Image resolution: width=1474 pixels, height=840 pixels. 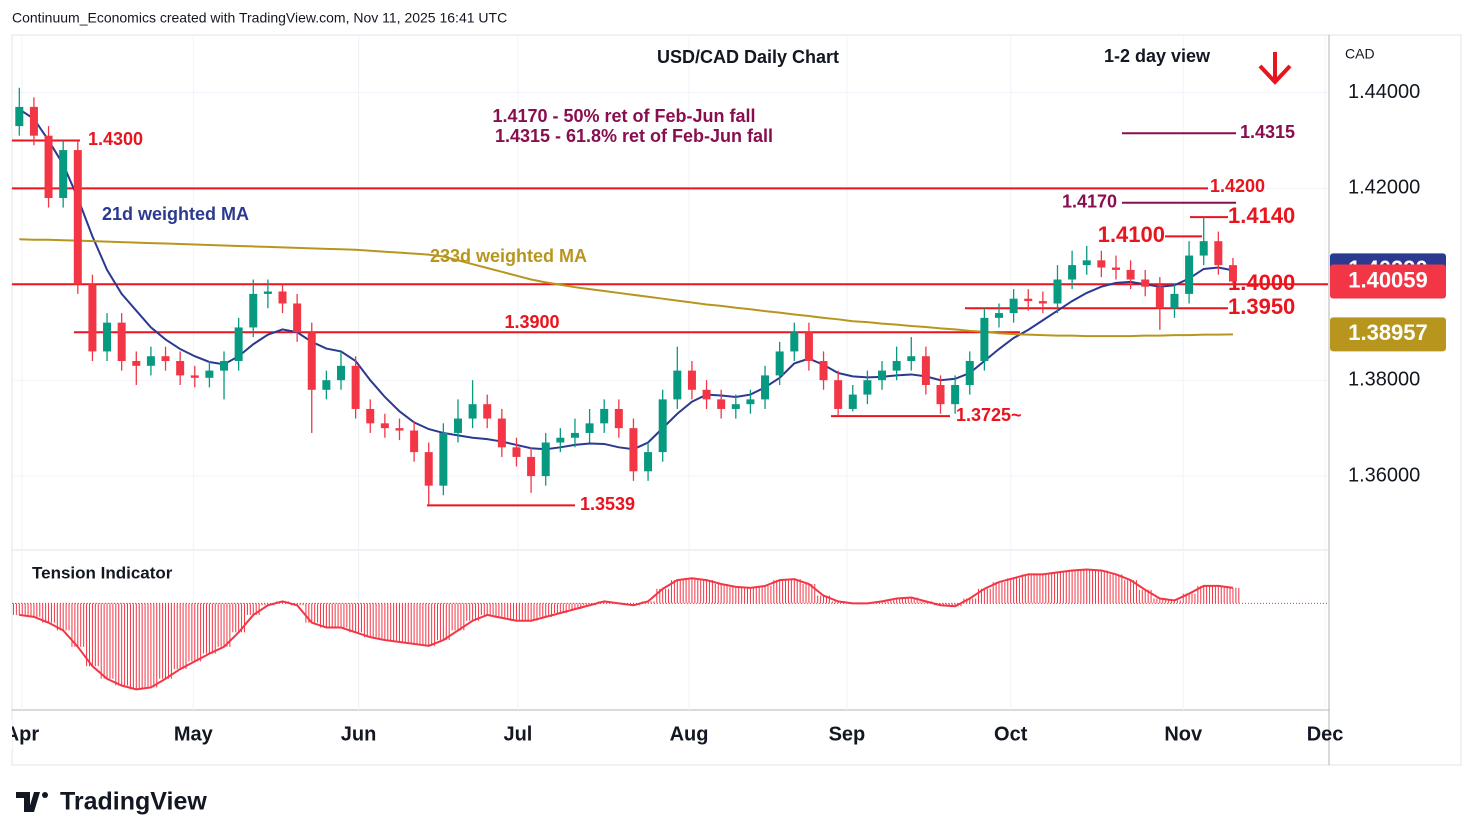 I want to click on level-label: 1.3539, so click(x=607, y=504).